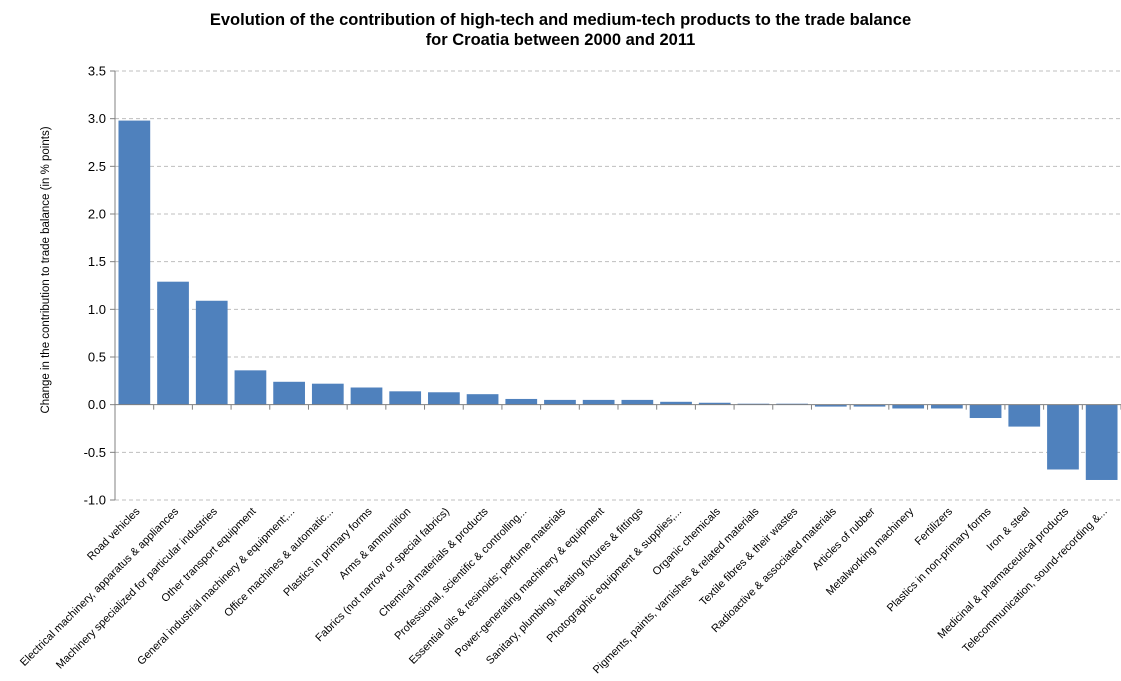 This screenshot has height=681, width=1121. I want to click on y-tick-label: 1.5, so click(97, 261).